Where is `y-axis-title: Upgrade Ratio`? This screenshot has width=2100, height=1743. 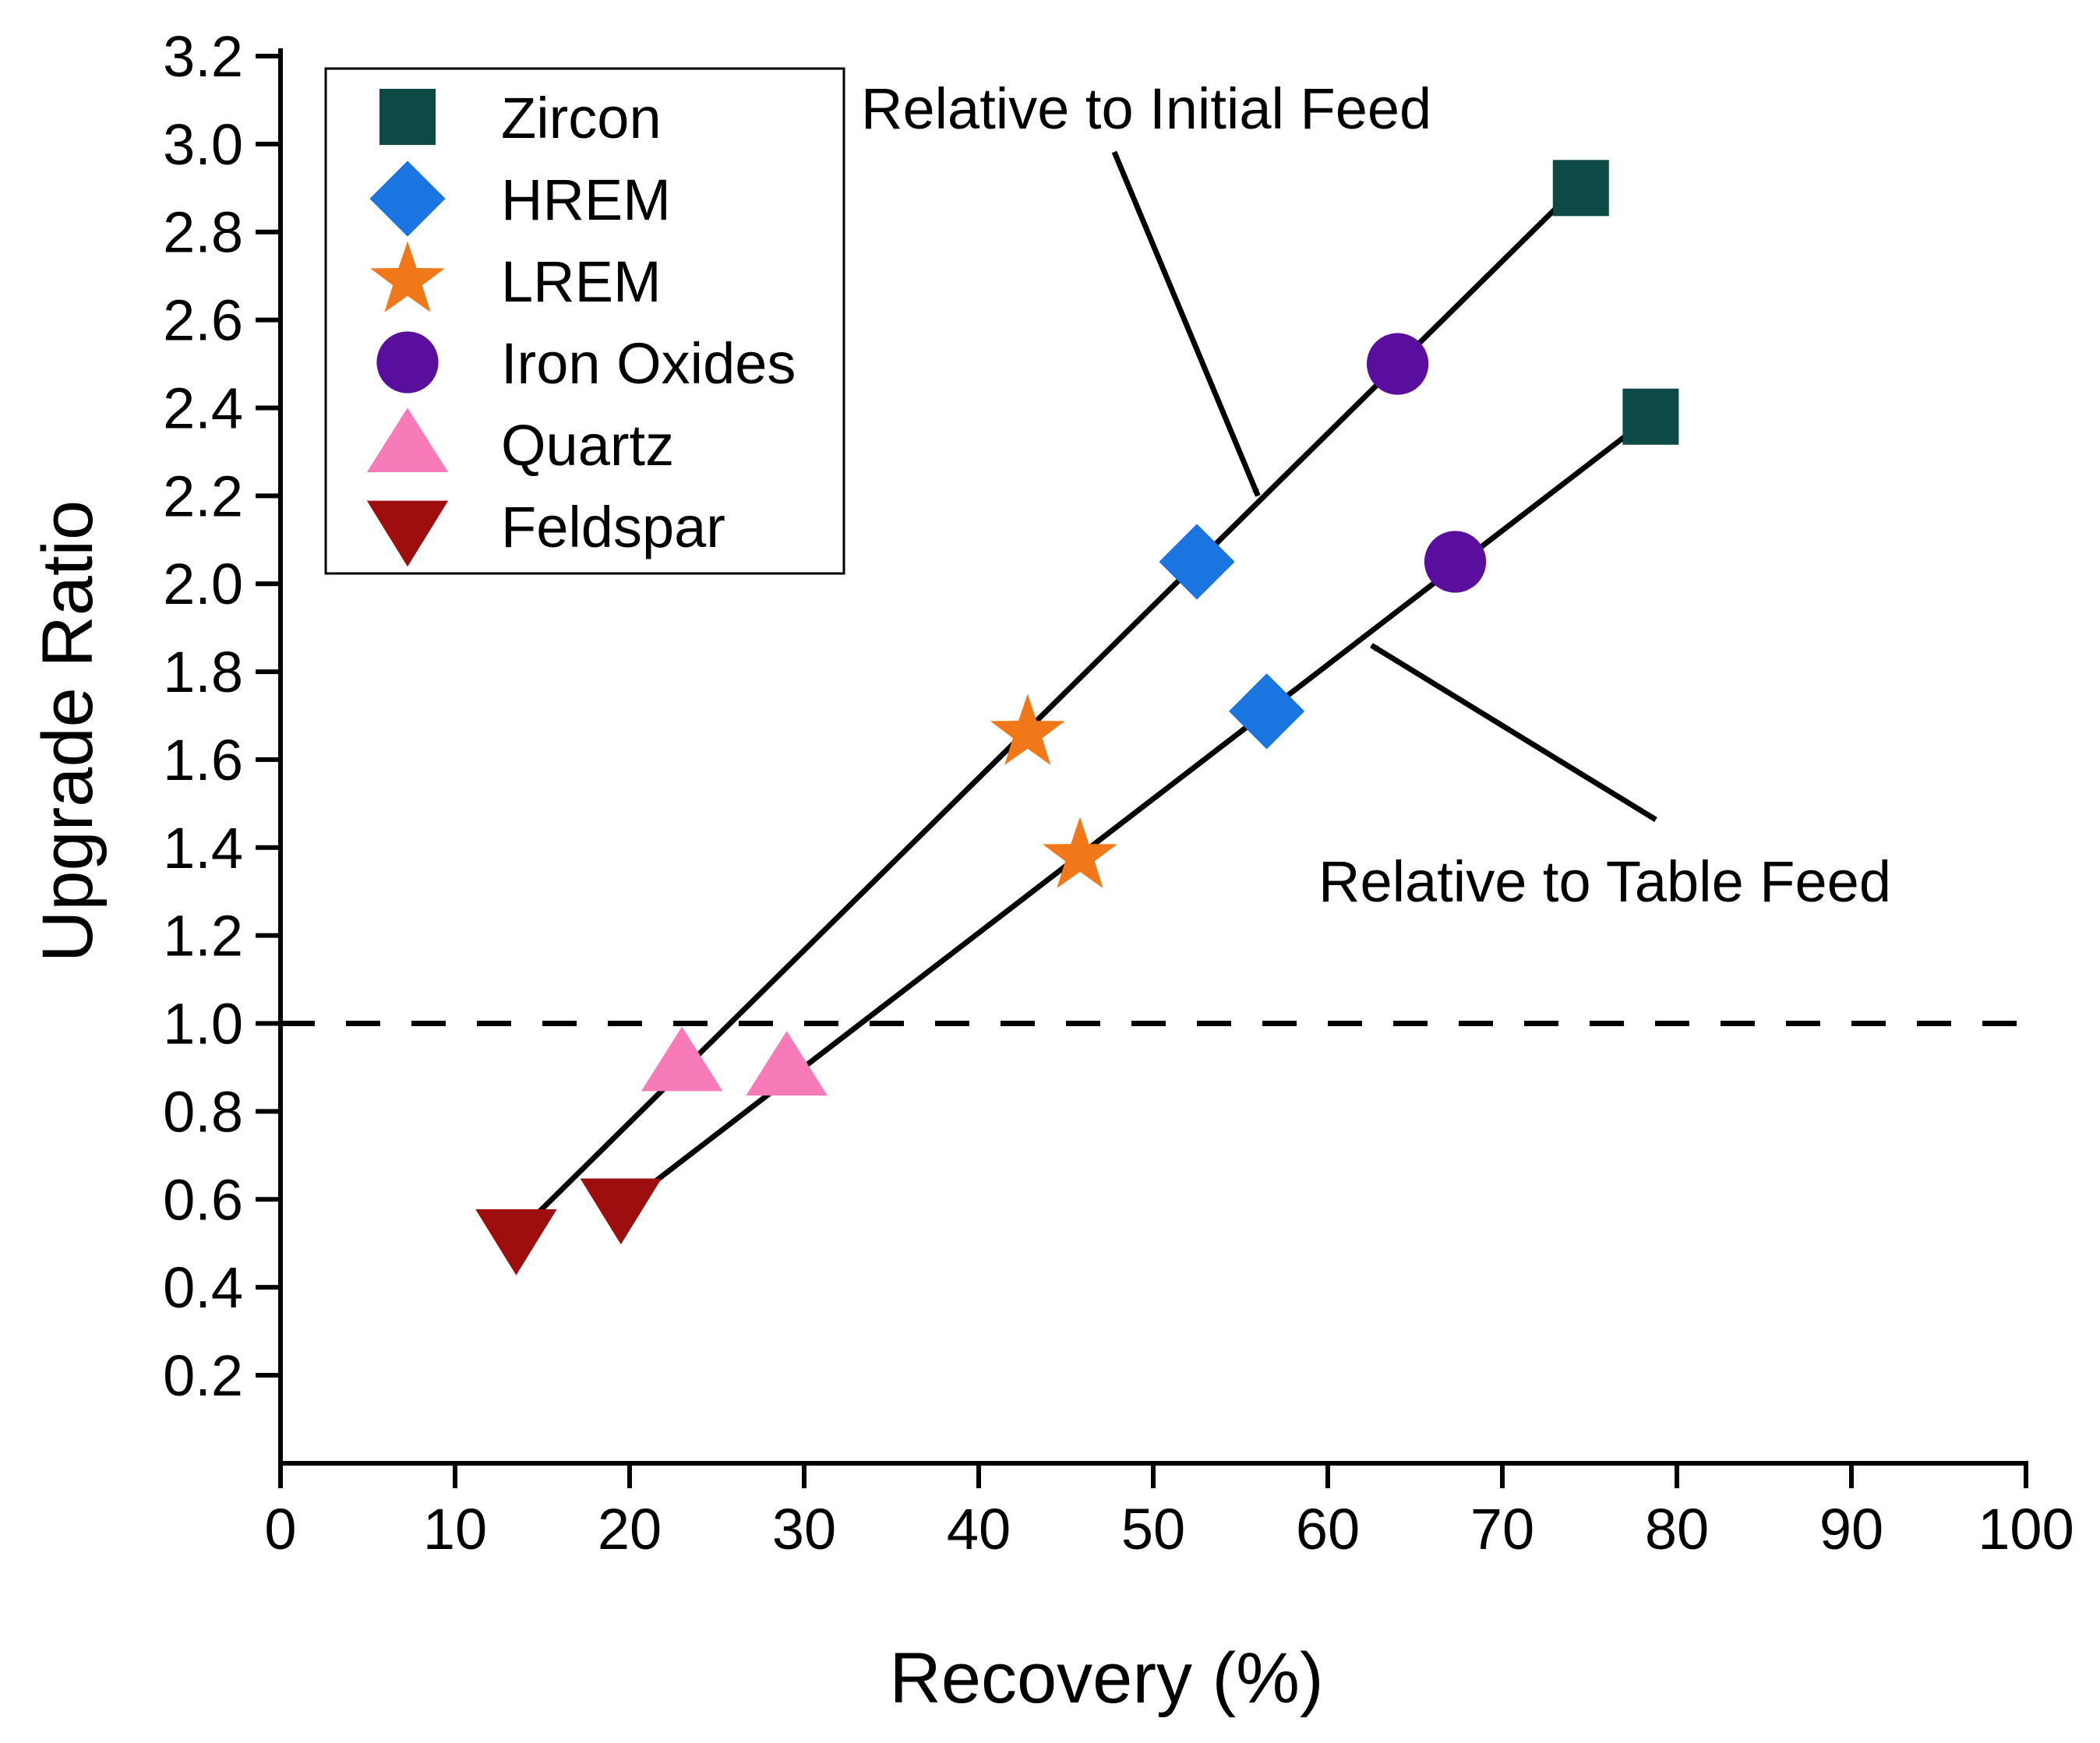 y-axis-title: Upgrade Ratio is located at coordinates (68, 731).